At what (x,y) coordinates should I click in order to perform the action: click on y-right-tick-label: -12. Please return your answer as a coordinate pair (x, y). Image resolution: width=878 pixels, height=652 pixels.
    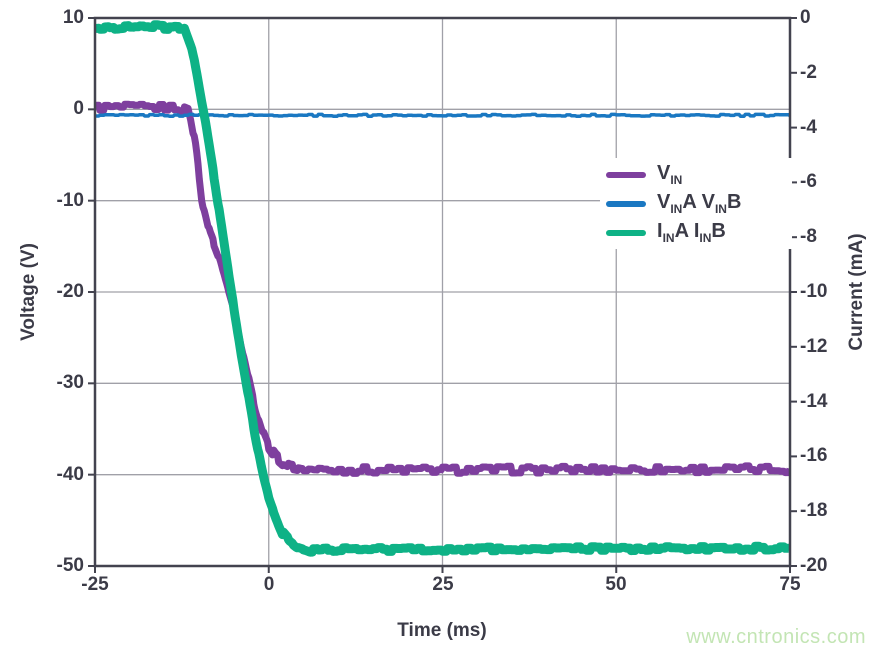
    Looking at the image, I should click on (814, 346).